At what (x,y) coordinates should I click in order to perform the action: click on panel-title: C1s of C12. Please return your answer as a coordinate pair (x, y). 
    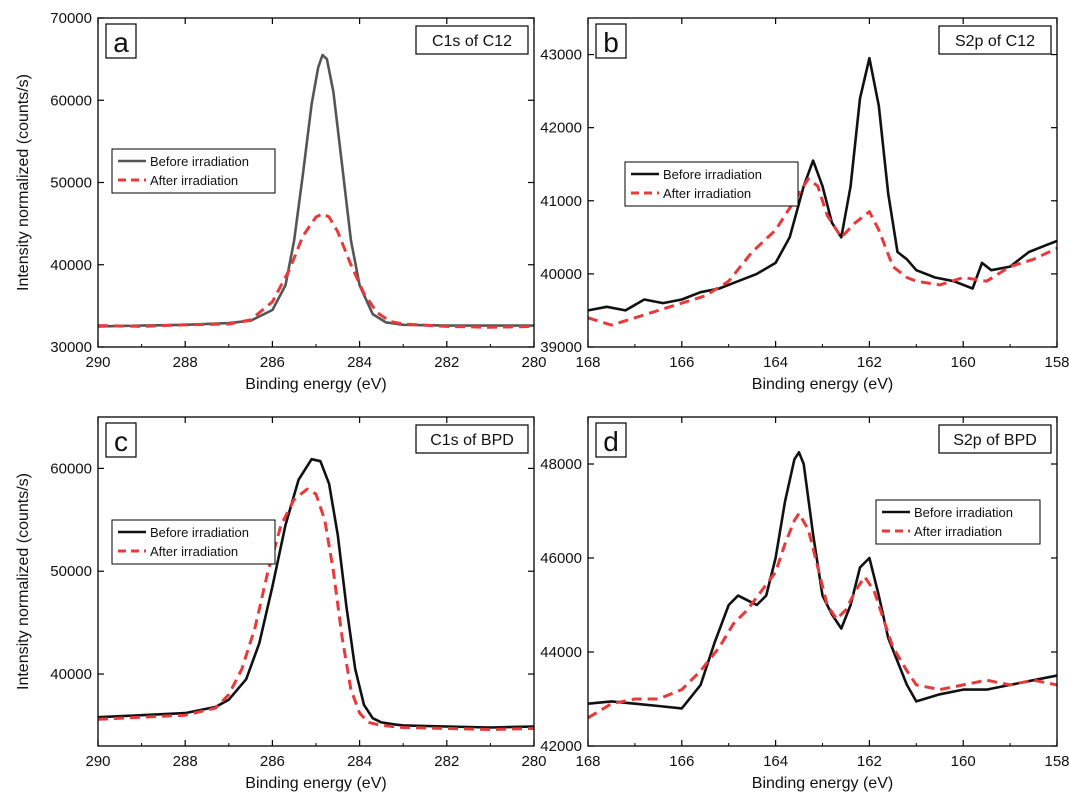
    Looking at the image, I should click on (472, 41).